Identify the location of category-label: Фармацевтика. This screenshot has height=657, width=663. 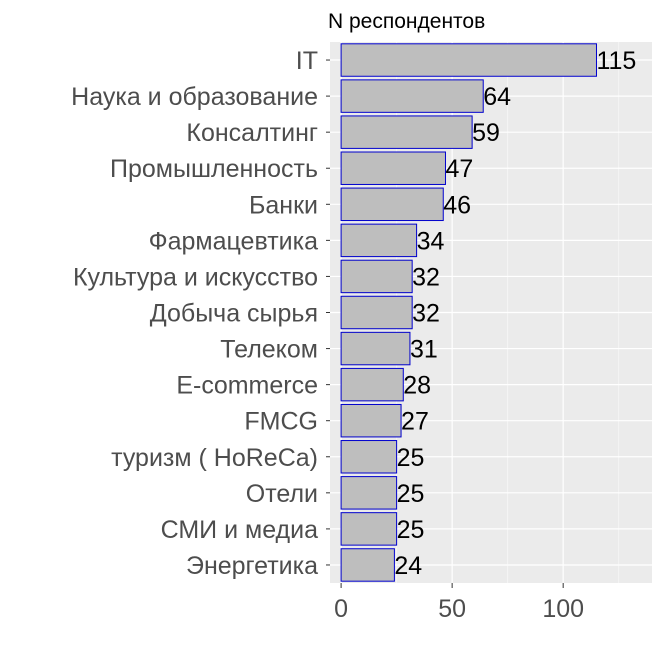
(233, 241).